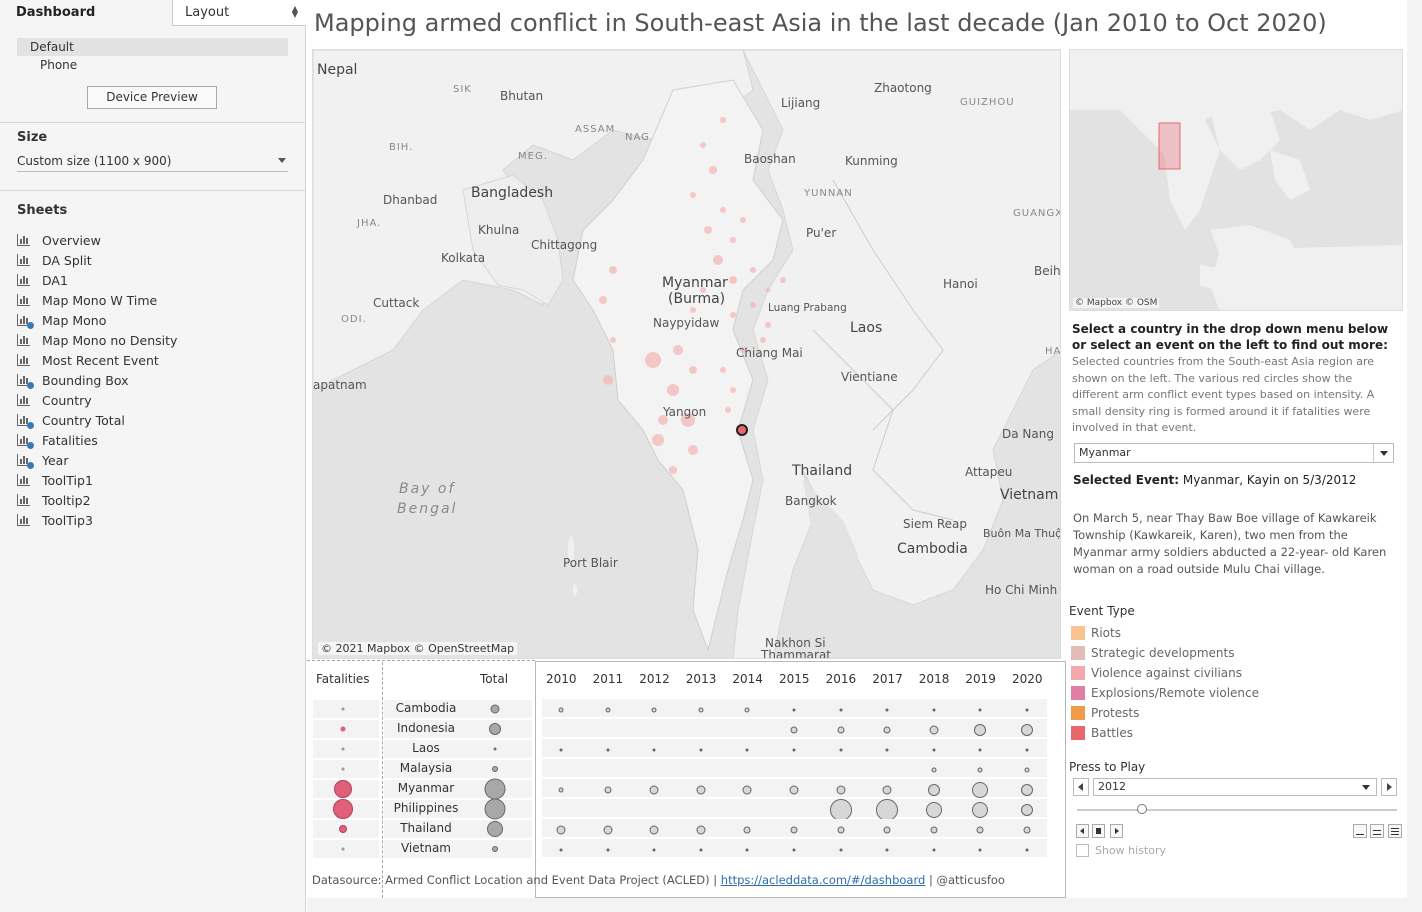  I want to click on legend-item: Protests, so click(1165, 713).